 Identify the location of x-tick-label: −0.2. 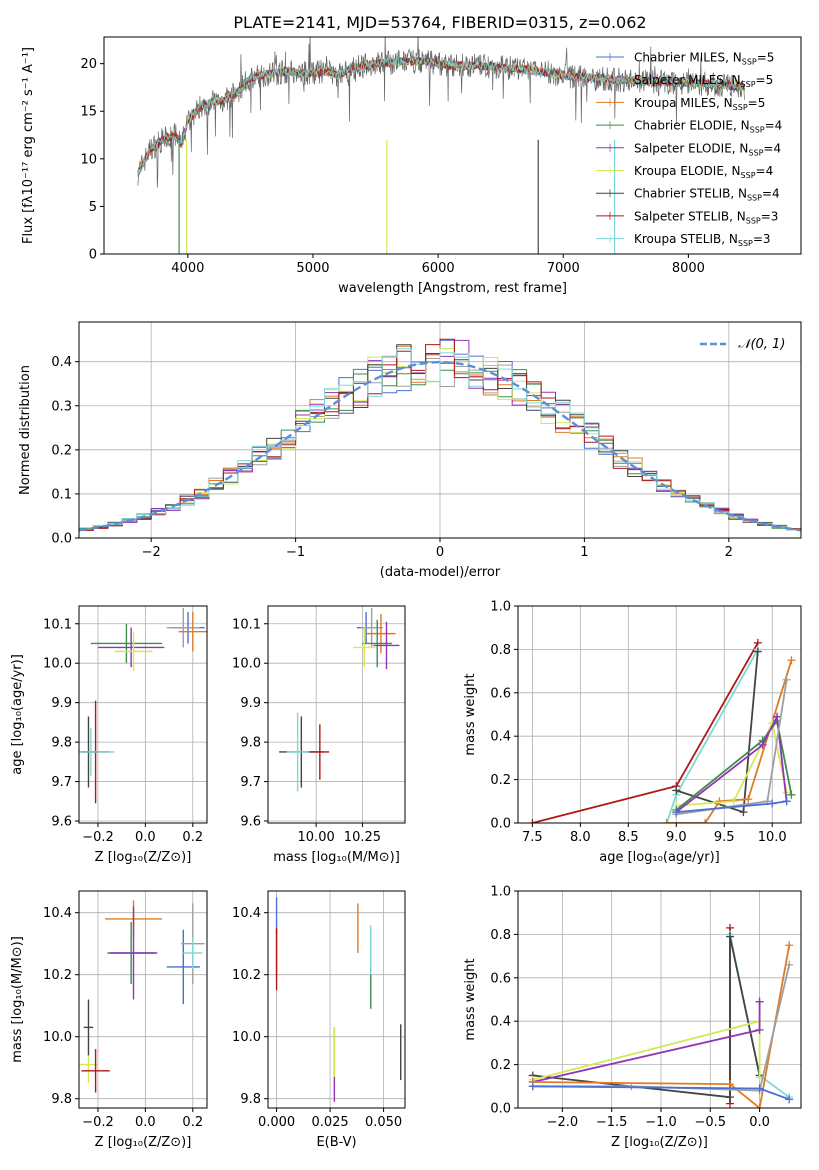
(98, 1122).